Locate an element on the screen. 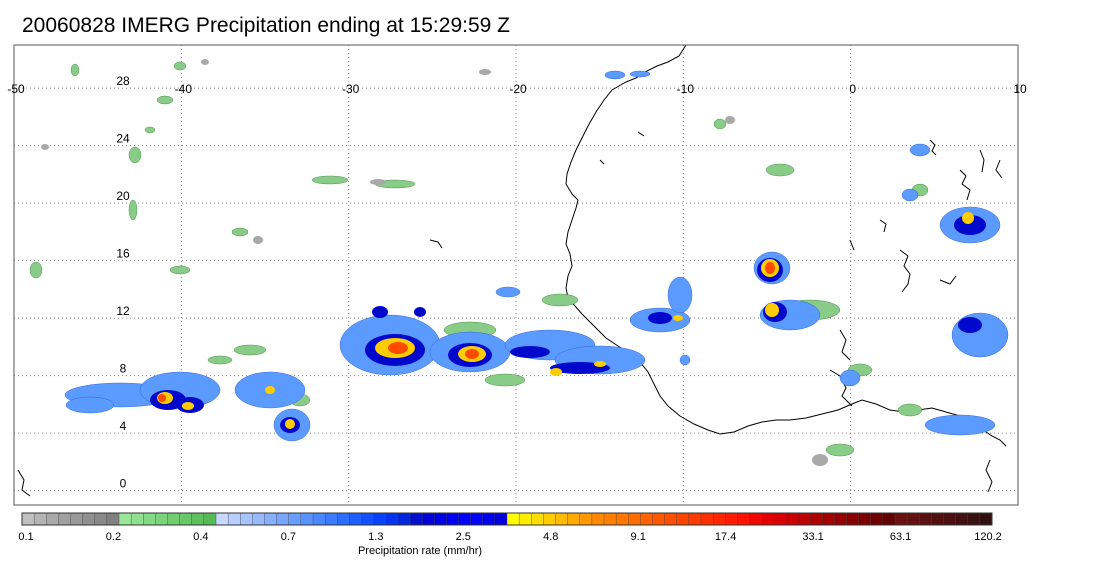  longitude-tick-labels: -50 -40 -30 -20 -10 0 10 is located at coordinates (517, 89).